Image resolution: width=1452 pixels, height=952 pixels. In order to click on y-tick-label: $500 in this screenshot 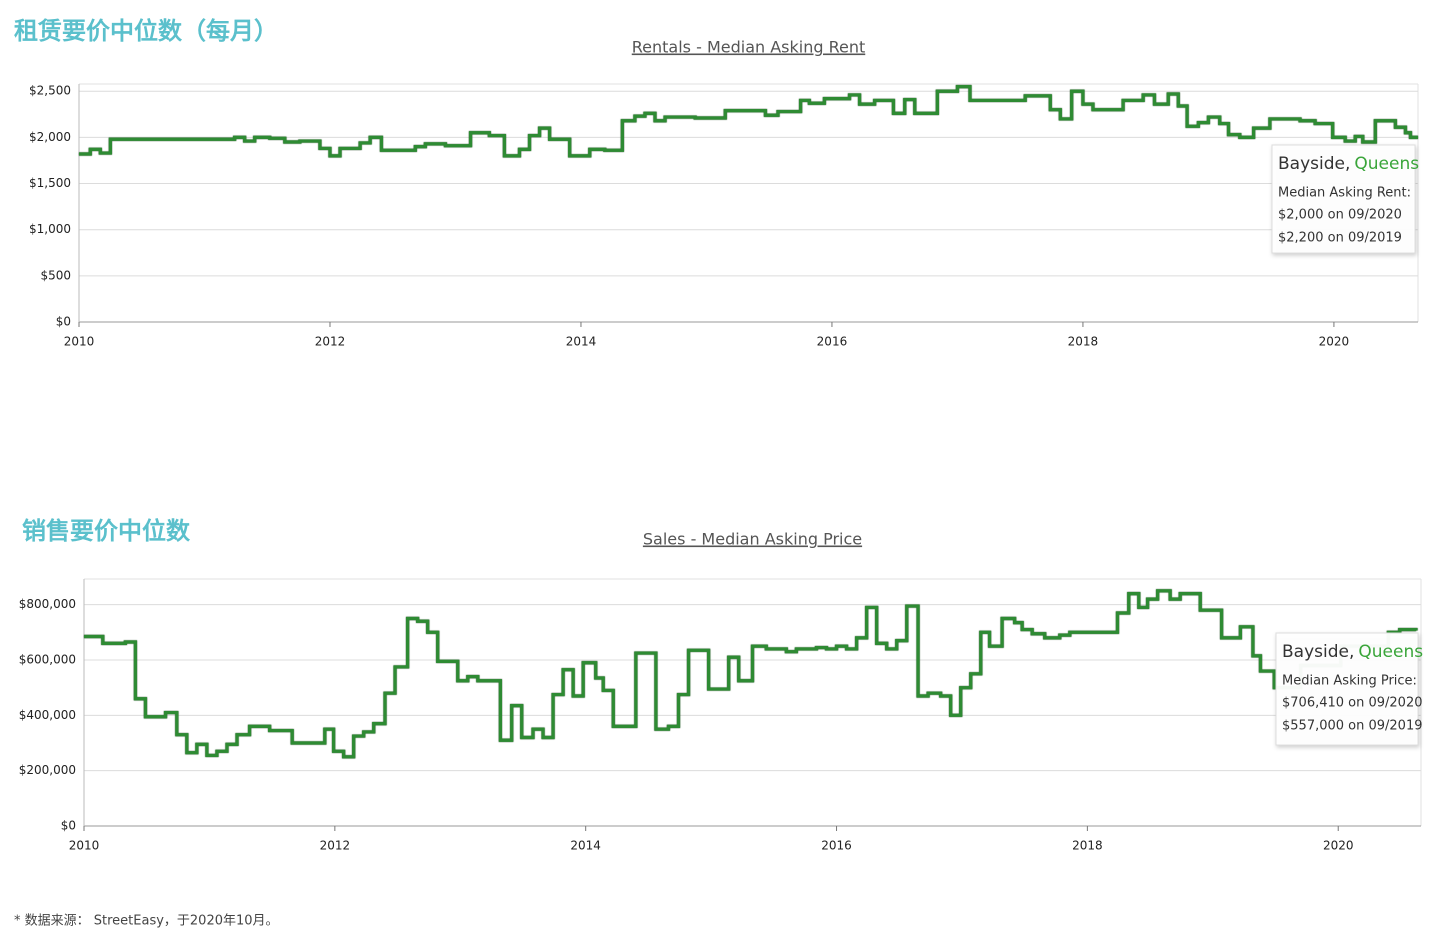, I will do `click(55, 275)`.